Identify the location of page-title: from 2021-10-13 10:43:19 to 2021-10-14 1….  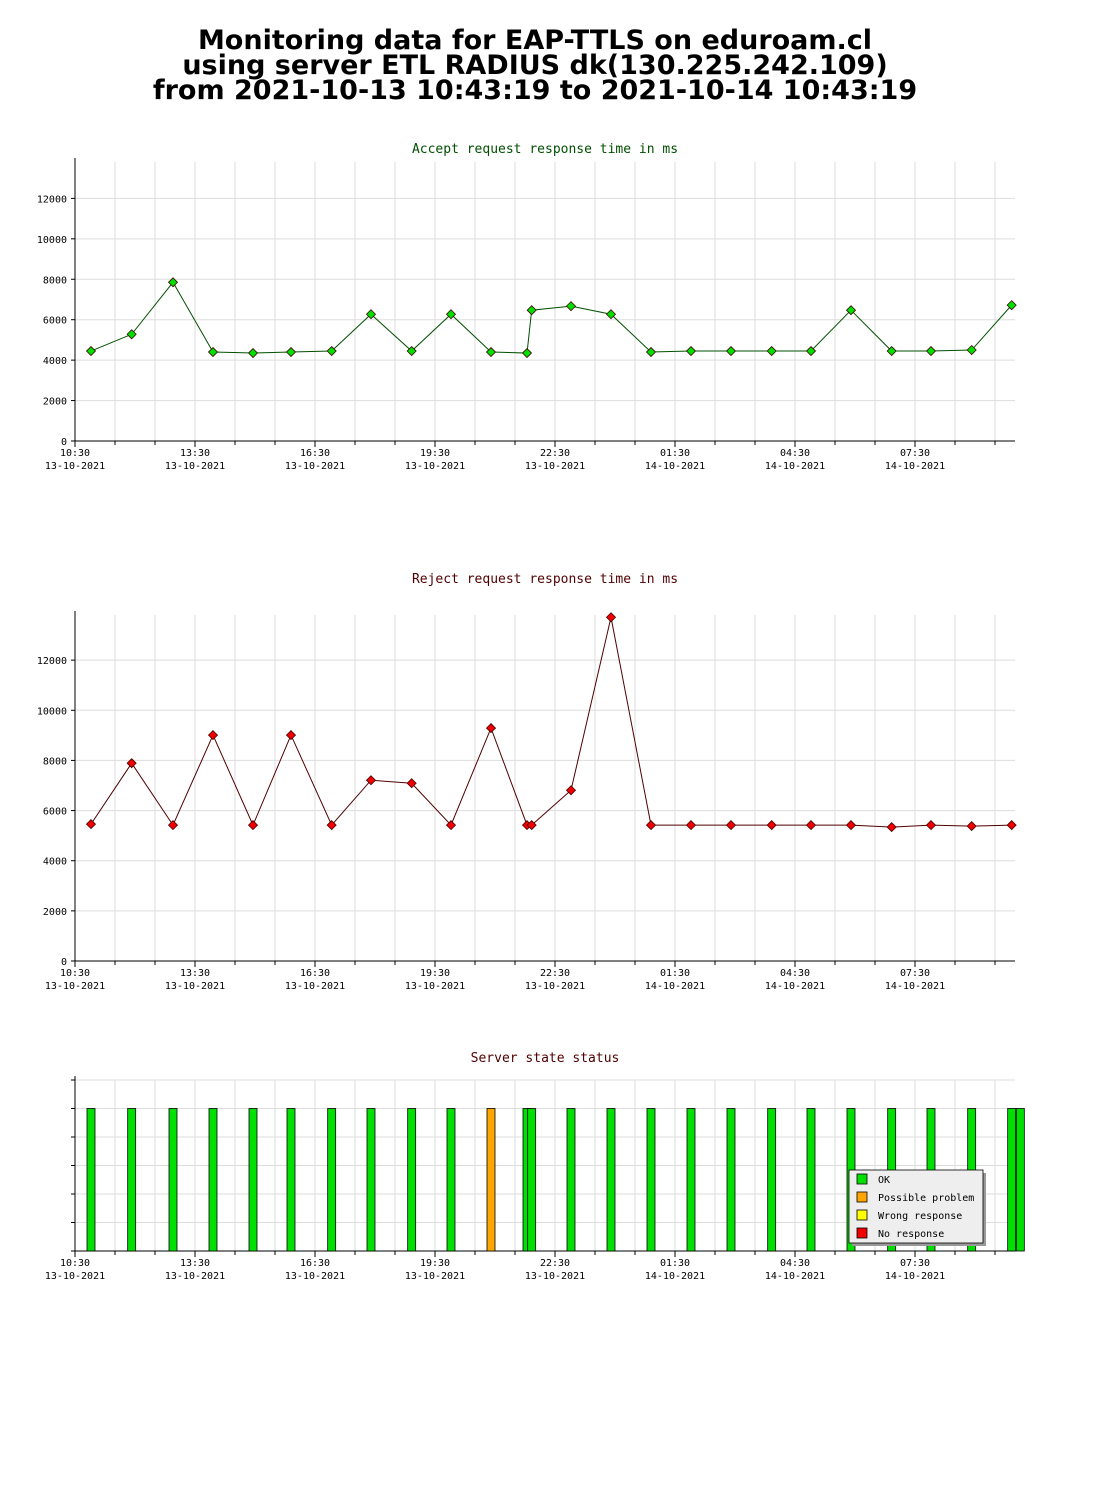
(535, 90).